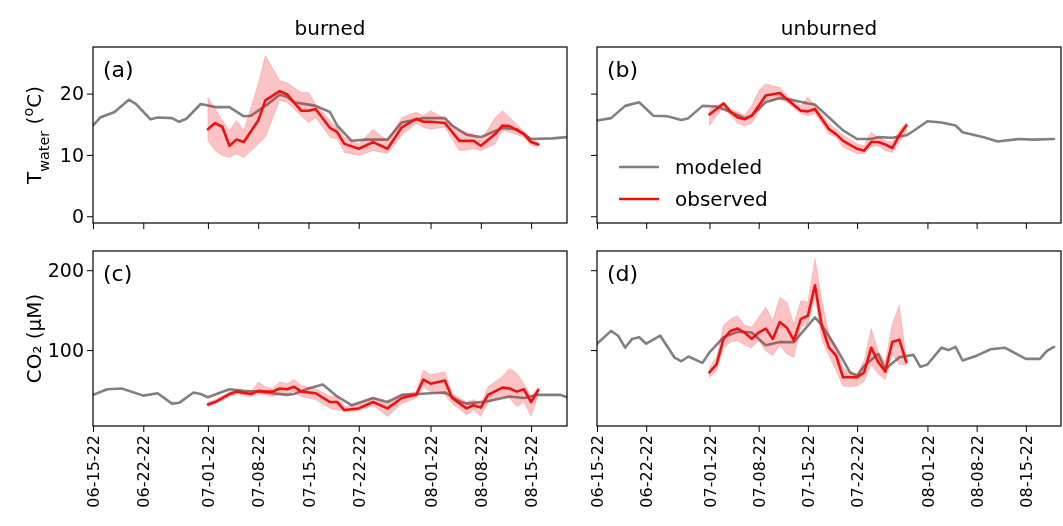 This screenshot has width=1063, height=526. Describe the element at coordinates (829, 28) in the screenshot. I see `chart-title: unburned` at that location.